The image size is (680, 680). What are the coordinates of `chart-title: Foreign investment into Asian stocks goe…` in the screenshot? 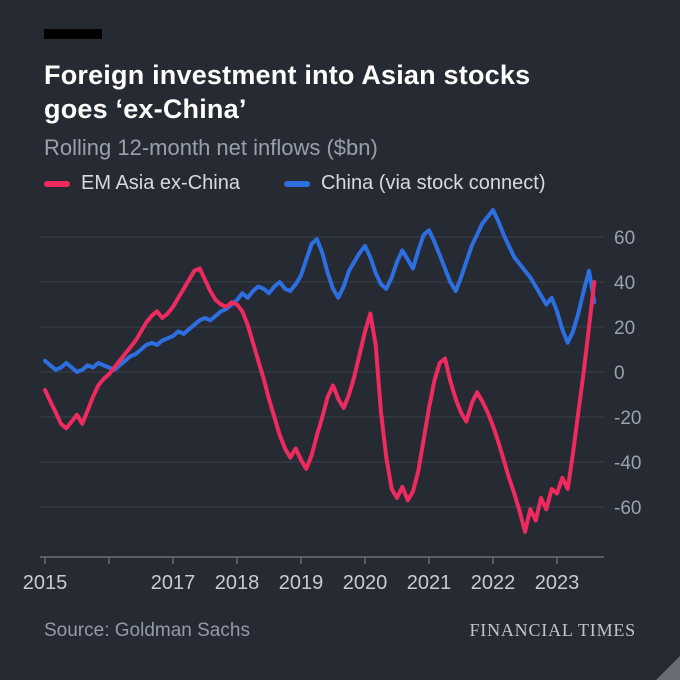 It's located at (287, 92).